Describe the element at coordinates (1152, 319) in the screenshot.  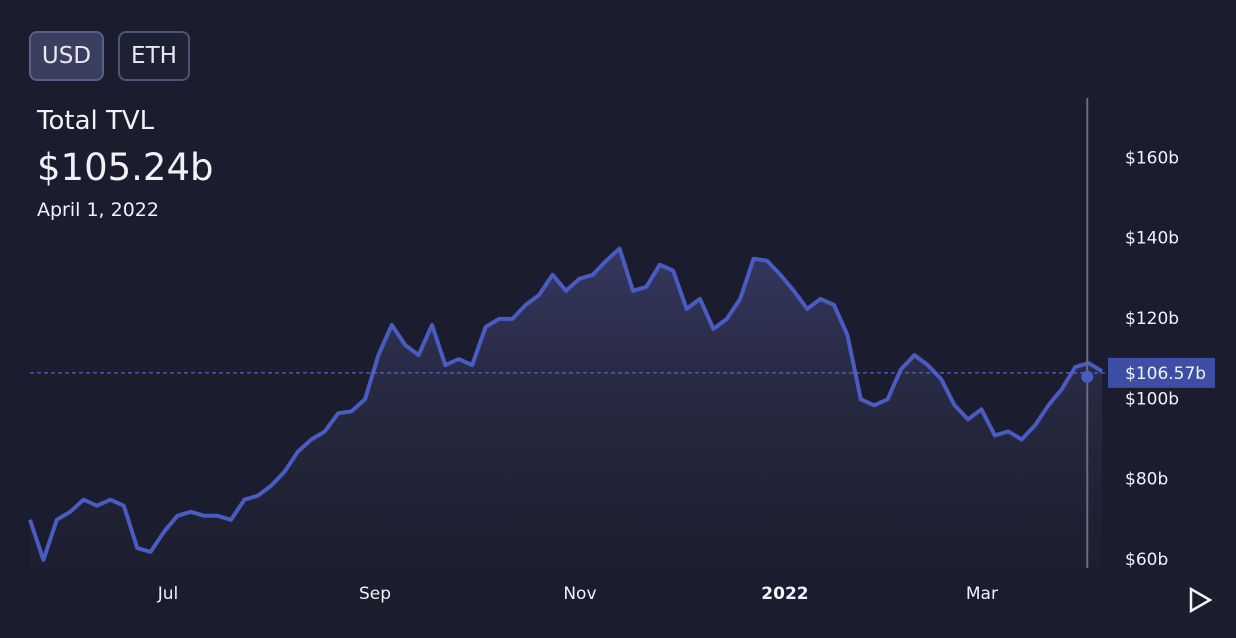
I see `y-tick-label: $120b` at that location.